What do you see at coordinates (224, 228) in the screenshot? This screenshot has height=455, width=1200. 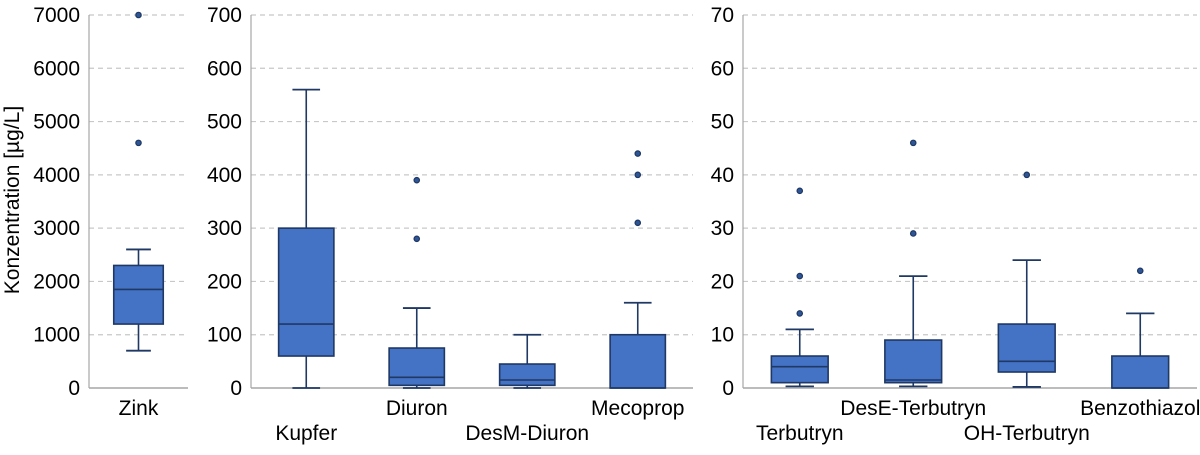 I see `y-tick-label: 300` at bounding box center [224, 228].